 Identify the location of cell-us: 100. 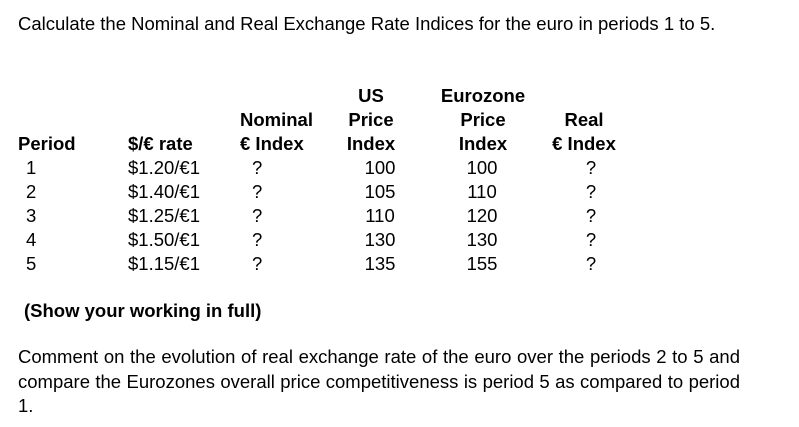
(380, 167).